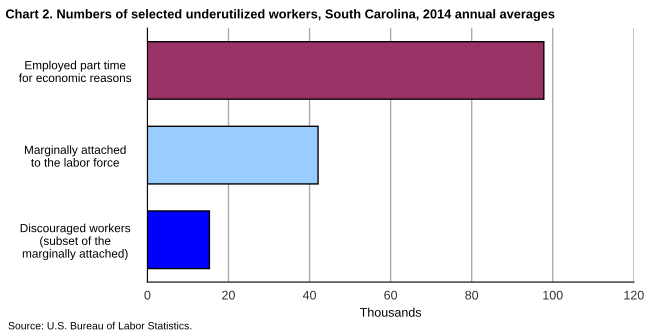 The image size is (670, 335). I want to click on y-tick-label: Marginally attached to the labor force, so click(75, 156).